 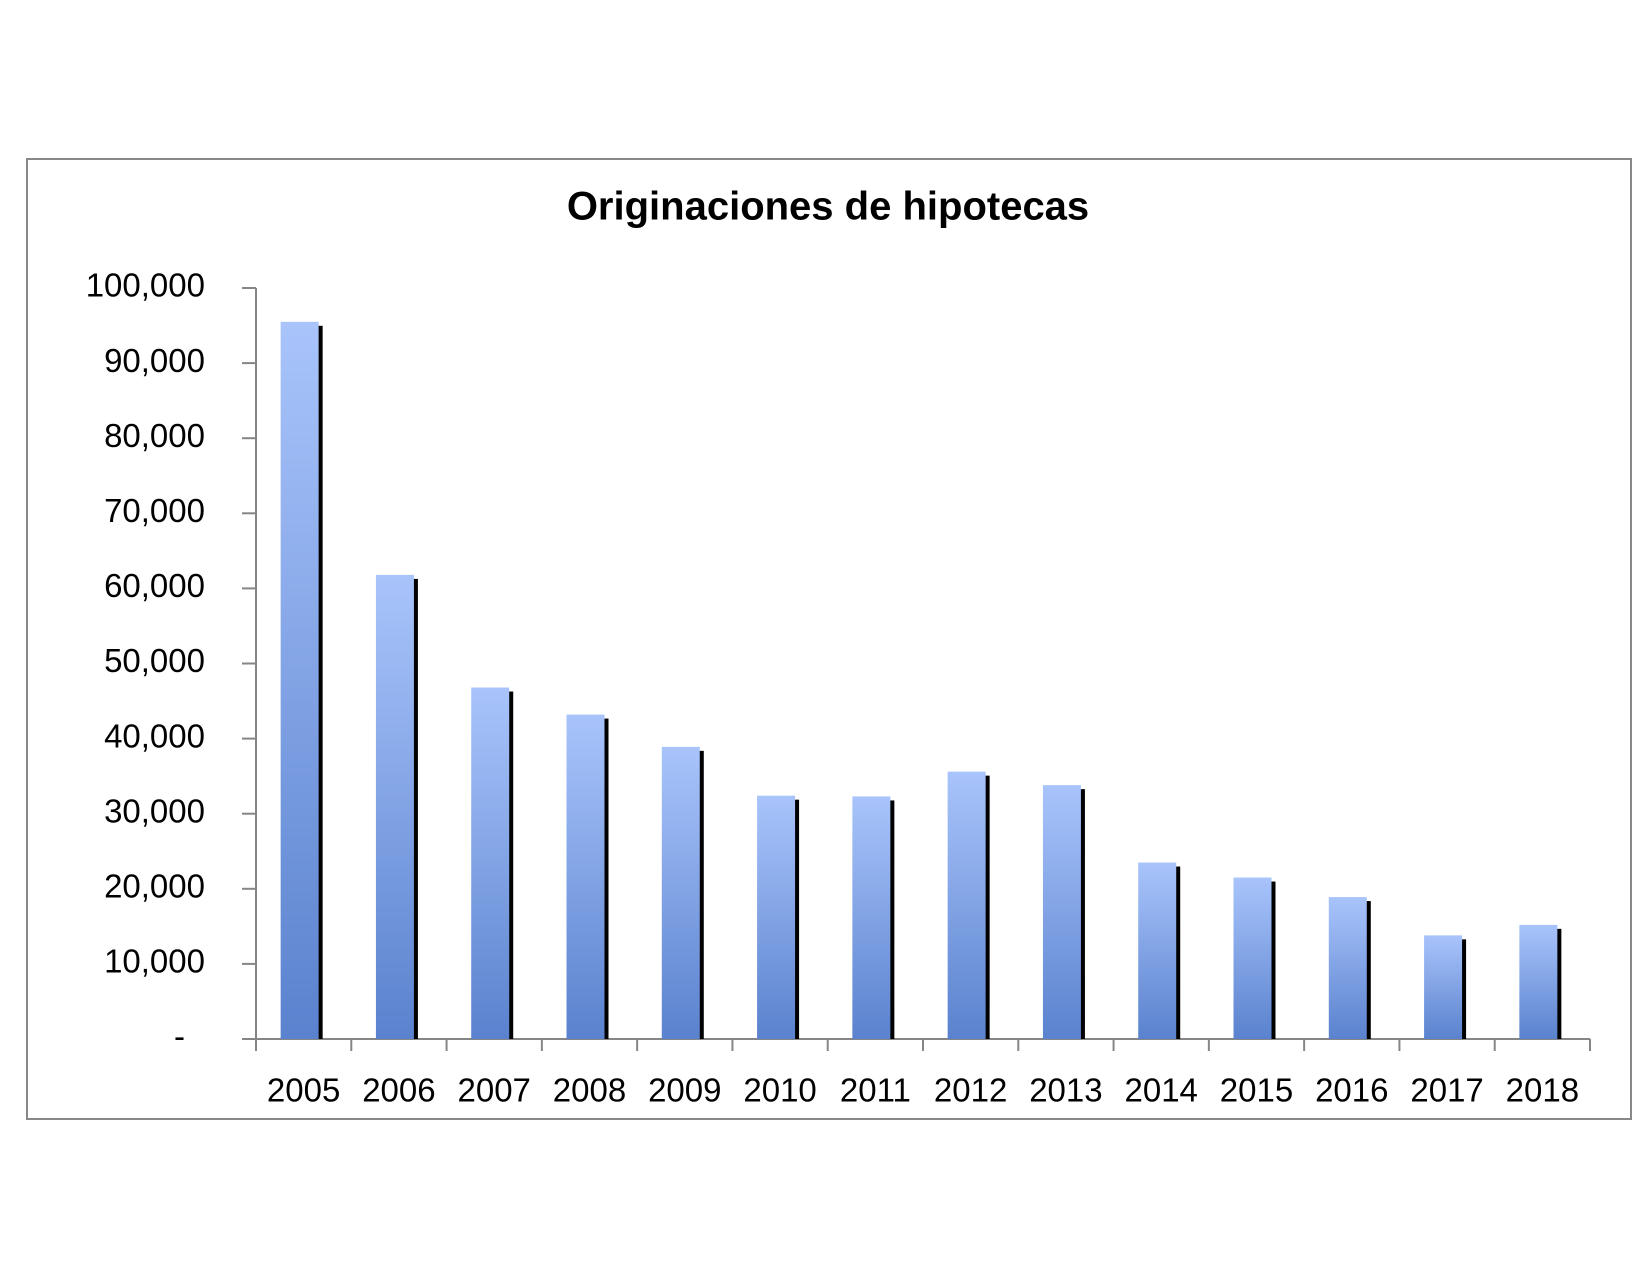 What do you see at coordinates (1065, 1090) in the screenshot?
I see `x-tick-label: 2013` at bounding box center [1065, 1090].